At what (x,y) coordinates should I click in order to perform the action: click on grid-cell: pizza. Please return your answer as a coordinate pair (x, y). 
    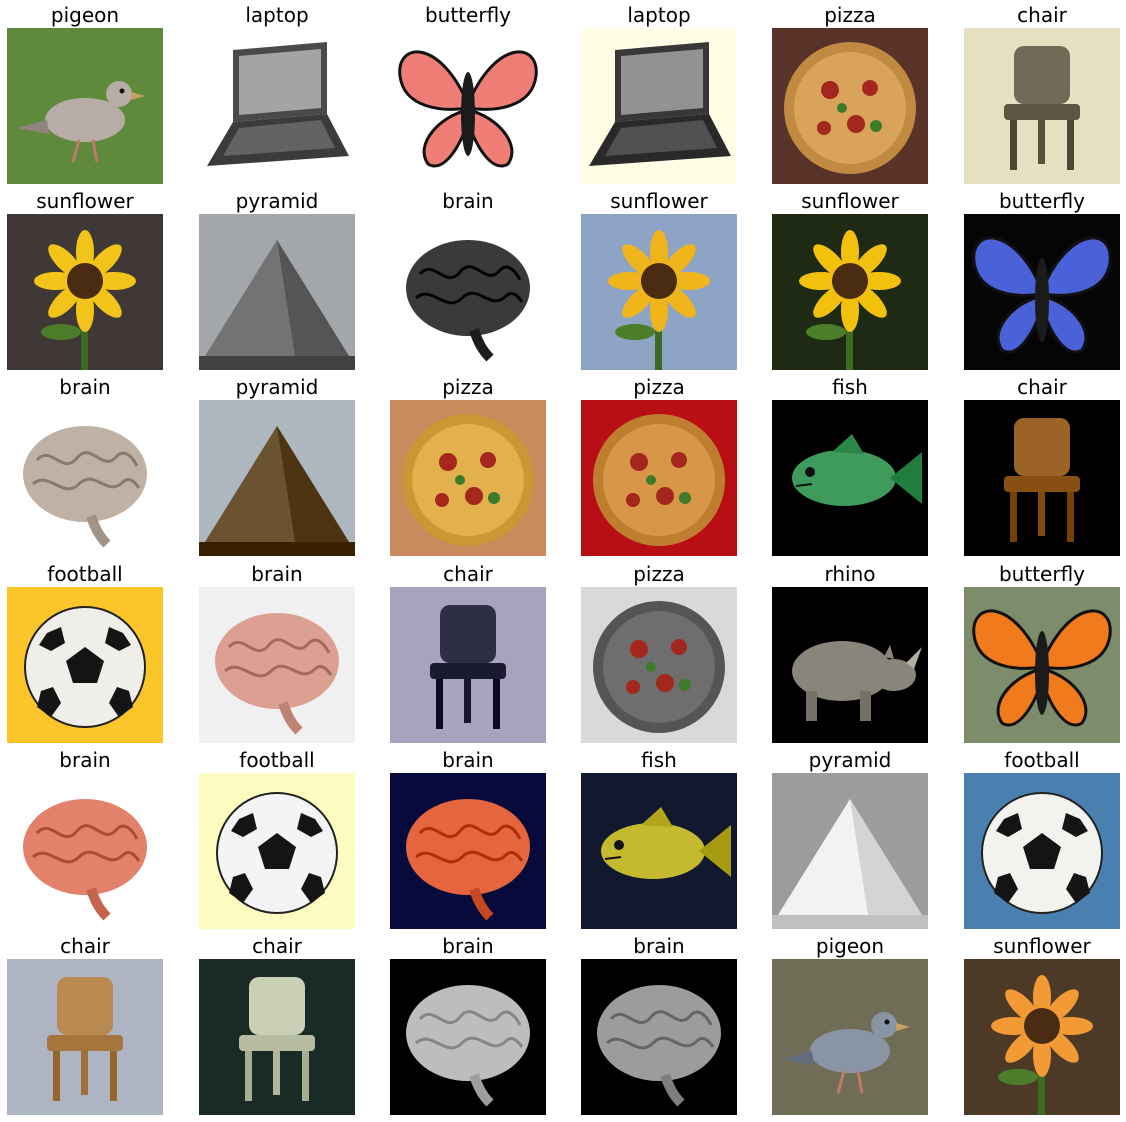
    Looking at the image, I should click on (659, 465).